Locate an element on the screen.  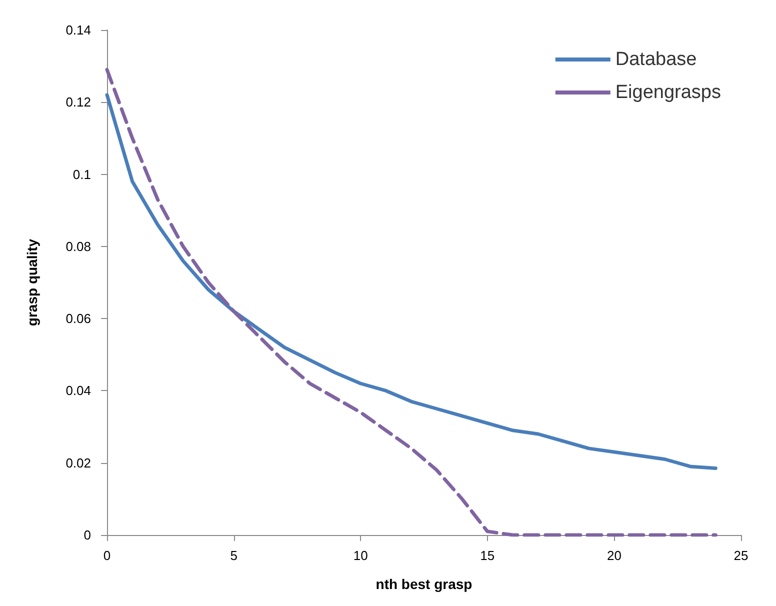
y-tick-label: 0.02 is located at coordinates (78, 462).